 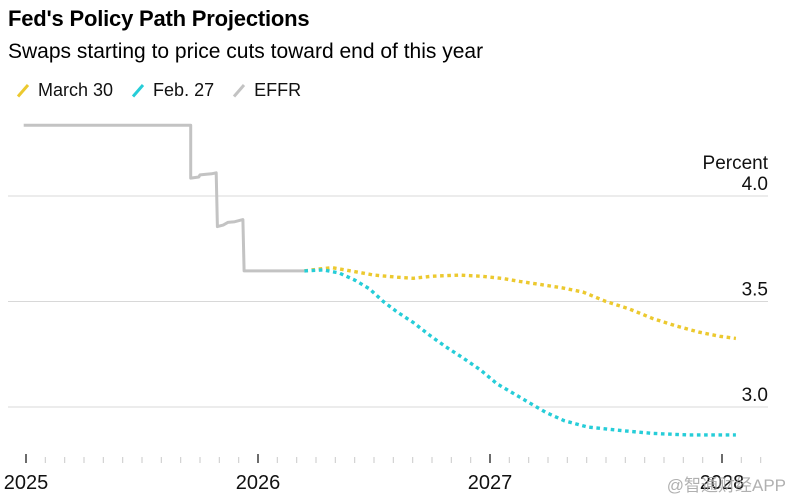 What do you see at coordinates (490, 483) in the screenshot?
I see `x-tick-label-2027: 2027` at bounding box center [490, 483].